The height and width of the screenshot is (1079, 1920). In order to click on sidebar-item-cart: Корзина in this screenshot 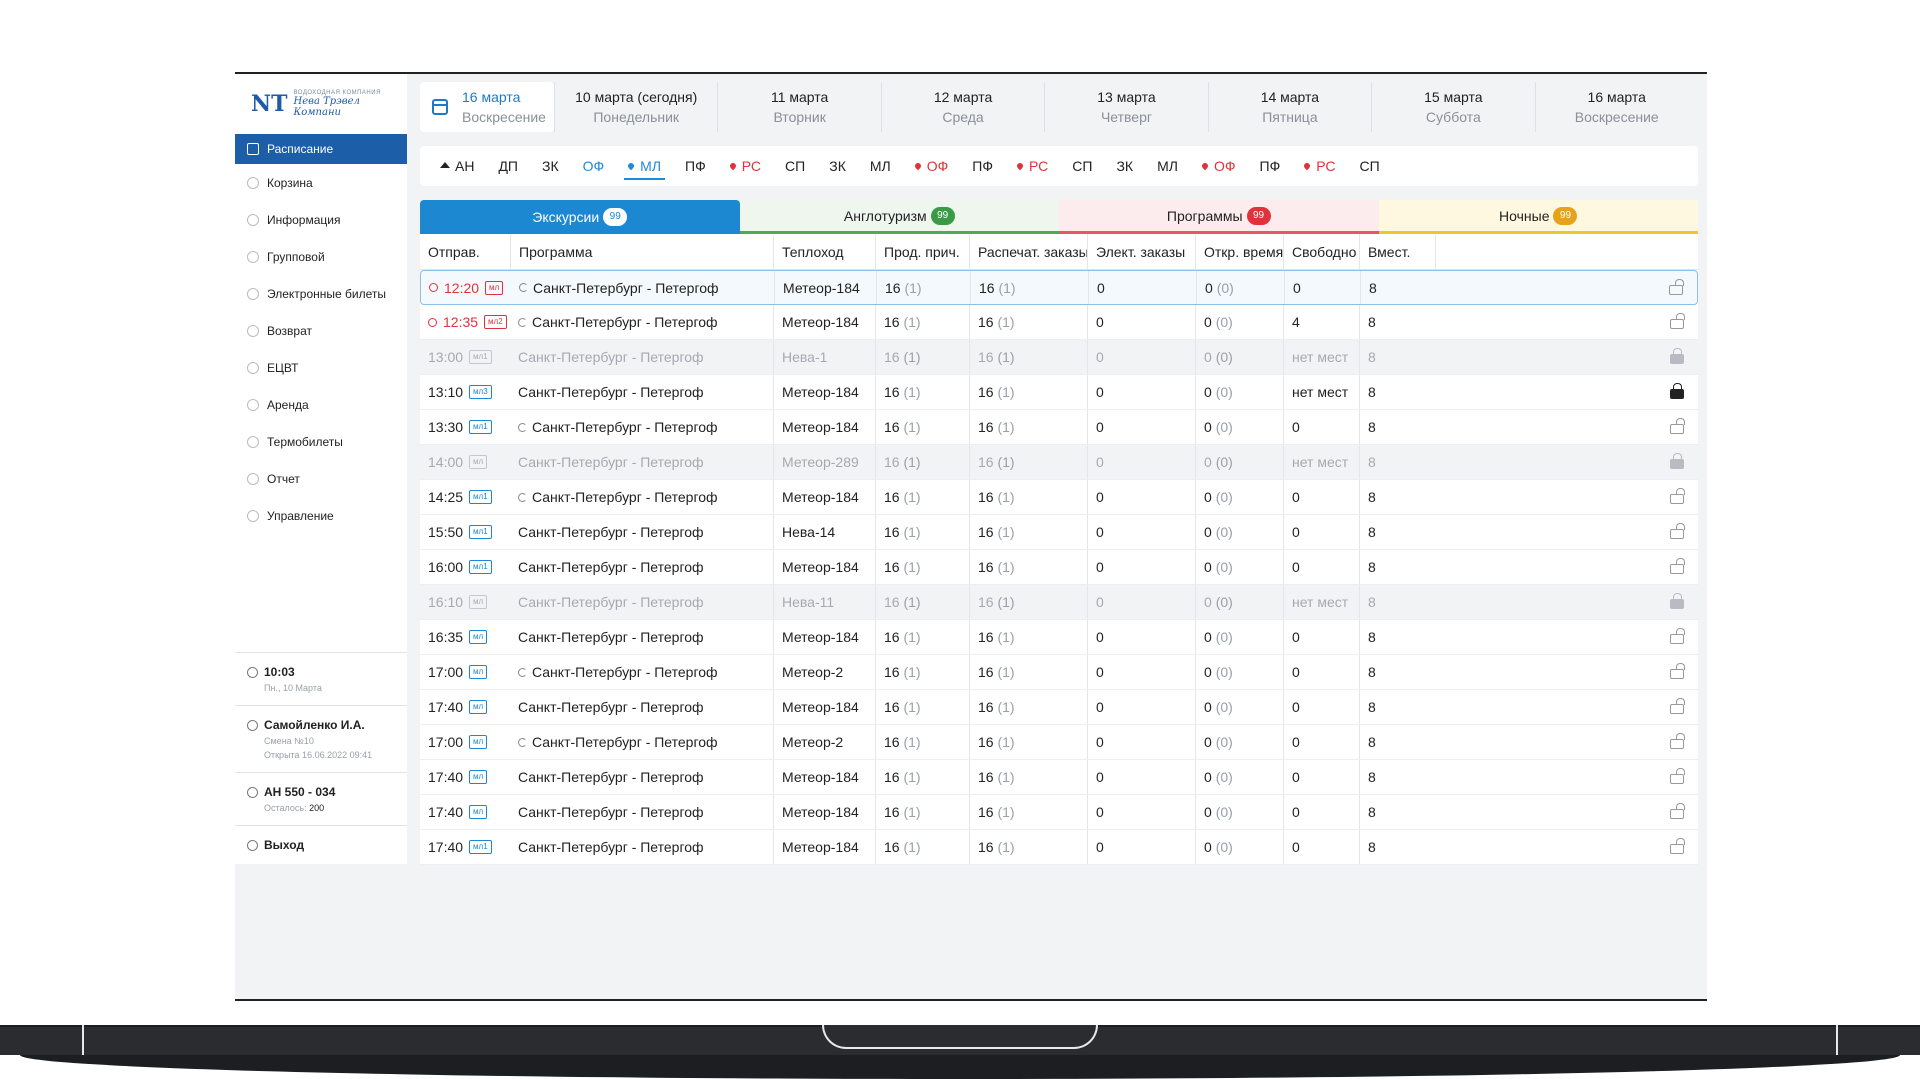, I will do `click(321, 182)`.